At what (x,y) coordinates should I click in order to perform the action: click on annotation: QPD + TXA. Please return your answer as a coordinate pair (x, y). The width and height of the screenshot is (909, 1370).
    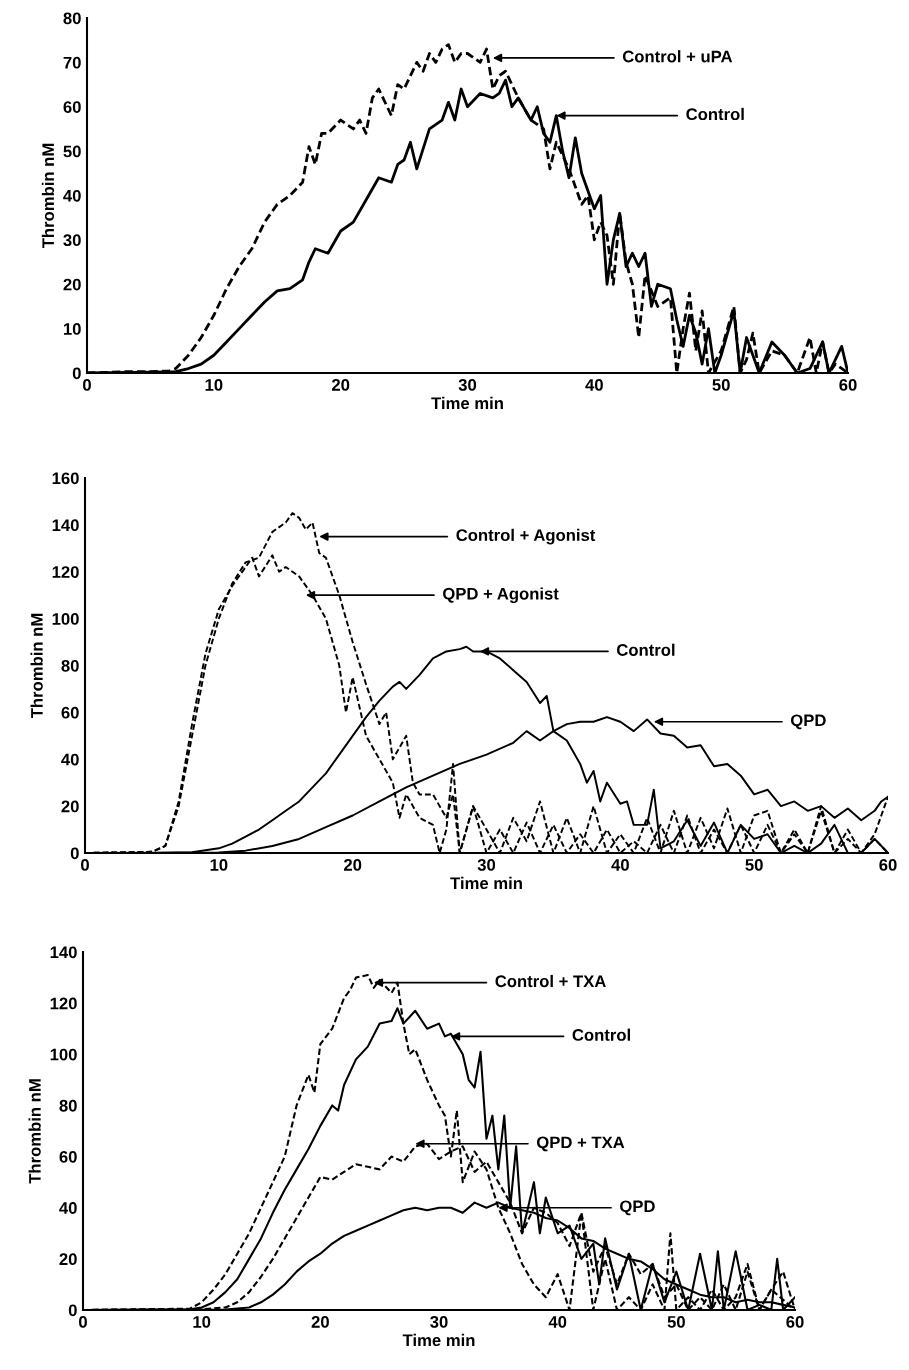
    Looking at the image, I should click on (580, 1144).